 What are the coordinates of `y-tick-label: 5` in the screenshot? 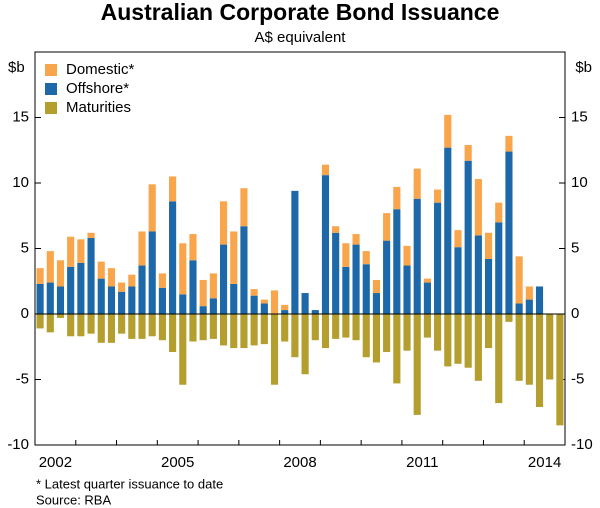 It's located at (25, 247).